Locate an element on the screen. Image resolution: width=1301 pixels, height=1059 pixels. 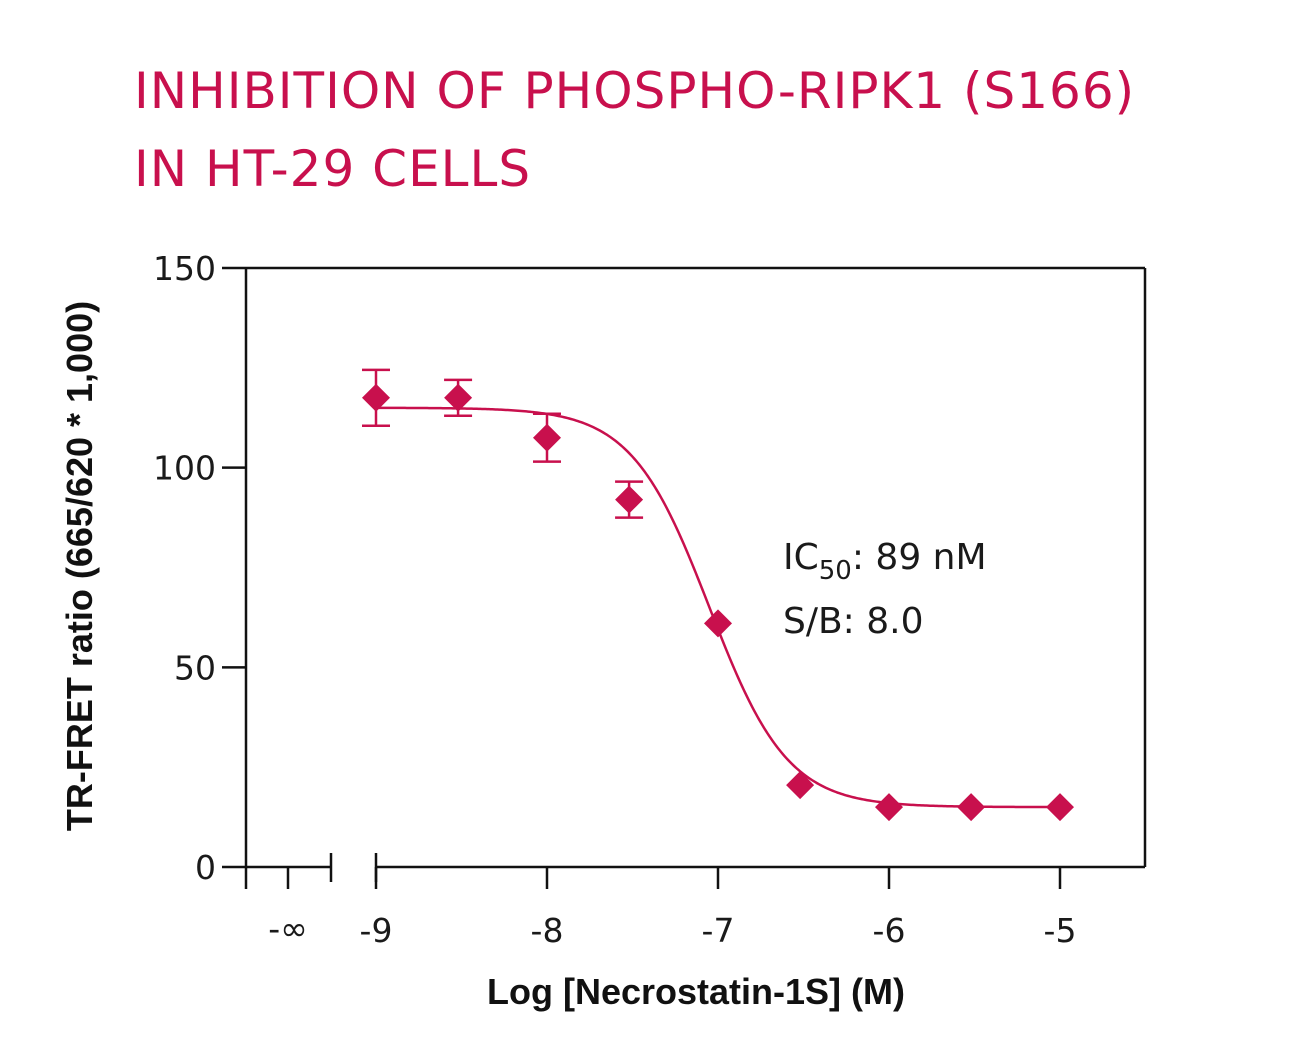
ic50-subscript: 50 is located at coordinates (835, 571).